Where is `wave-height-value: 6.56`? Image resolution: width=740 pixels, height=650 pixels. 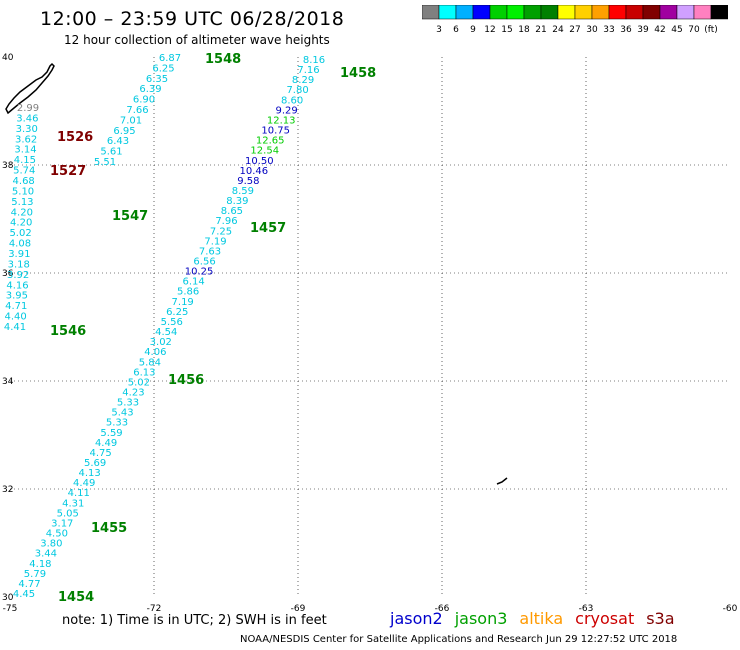
wave-height-value: 6.56 is located at coordinates (204, 262).